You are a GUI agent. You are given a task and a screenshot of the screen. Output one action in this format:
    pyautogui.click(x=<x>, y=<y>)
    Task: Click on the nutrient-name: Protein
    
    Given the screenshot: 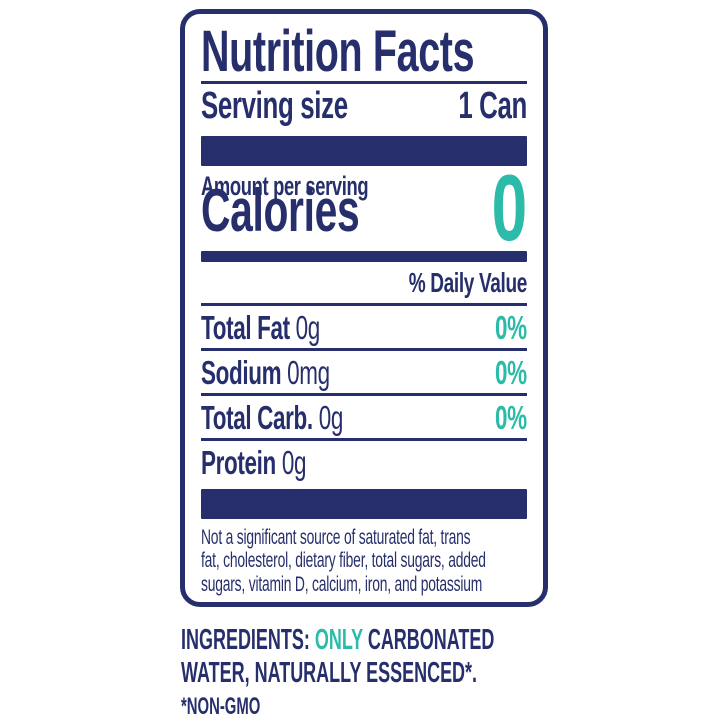 What is the action you would take?
    pyautogui.click(x=238, y=462)
    